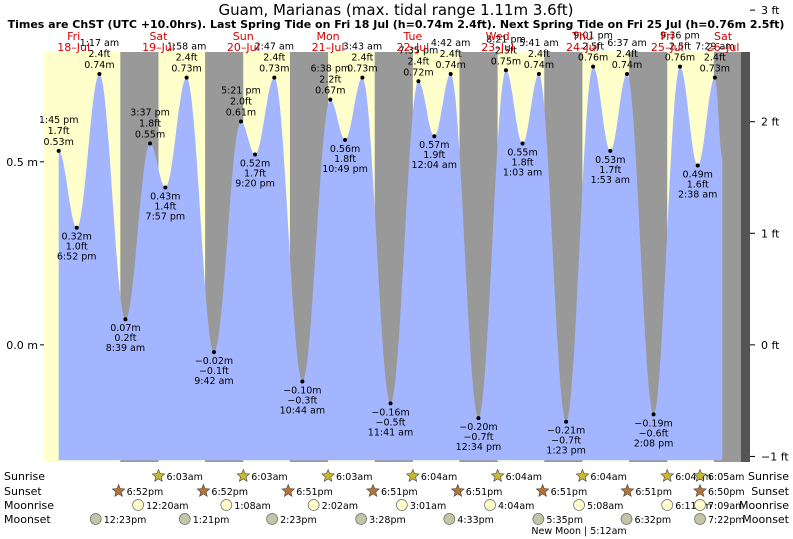 Image resolution: width=793 pixels, height=539 pixels. Describe the element at coordinates (605, 506) in the screenshot. I see `moonrise-time: 5:08am` at that location.